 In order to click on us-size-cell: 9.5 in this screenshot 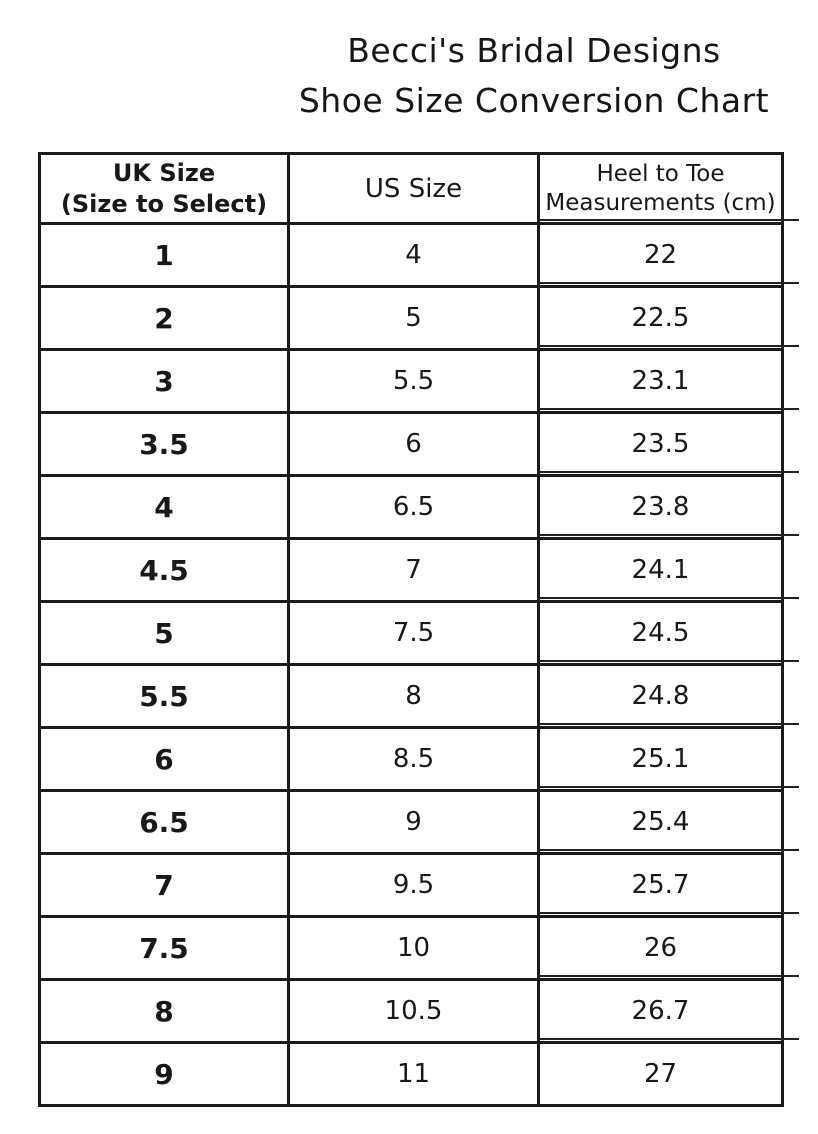, I will do `click(413, 885)`.